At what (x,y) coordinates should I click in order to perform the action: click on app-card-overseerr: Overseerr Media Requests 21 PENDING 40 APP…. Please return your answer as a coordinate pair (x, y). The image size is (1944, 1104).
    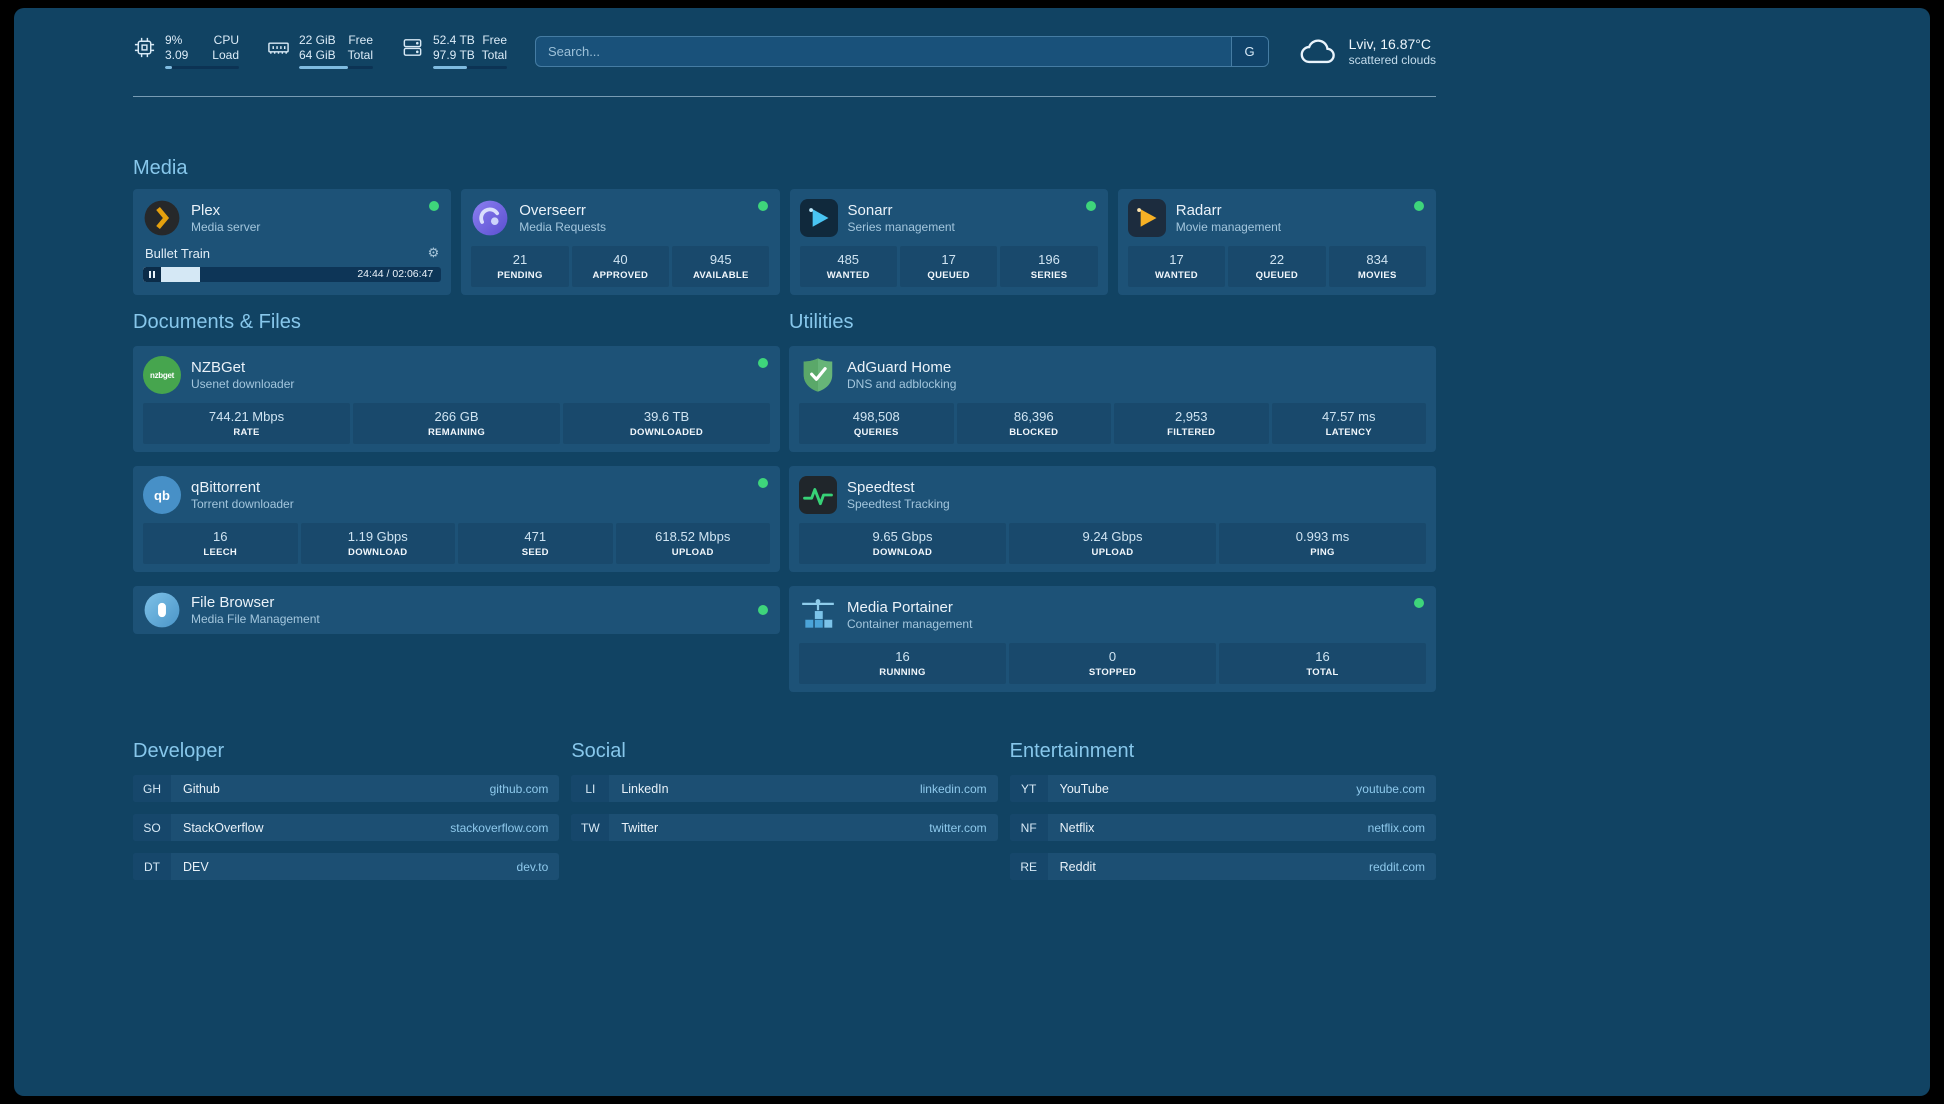
    Looking at the image, I should click on (620, 242).